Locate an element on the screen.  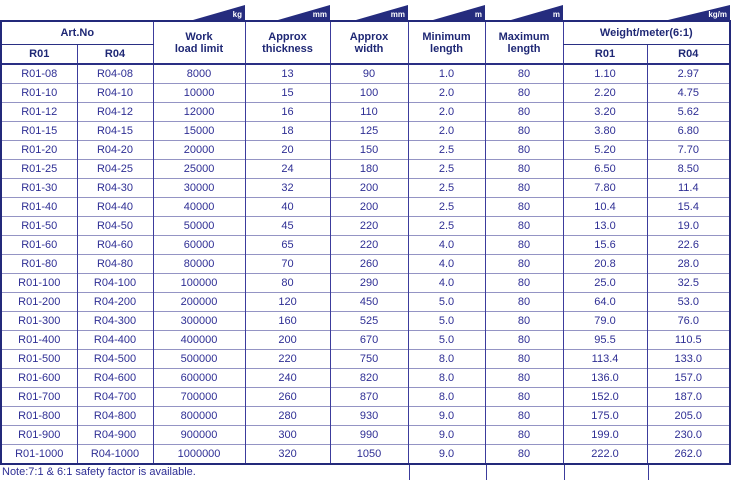
table-row: R01-10 R04-10 10000 15 100 2.0 80 2.20 4.75 is located at coordinates (366, 92).